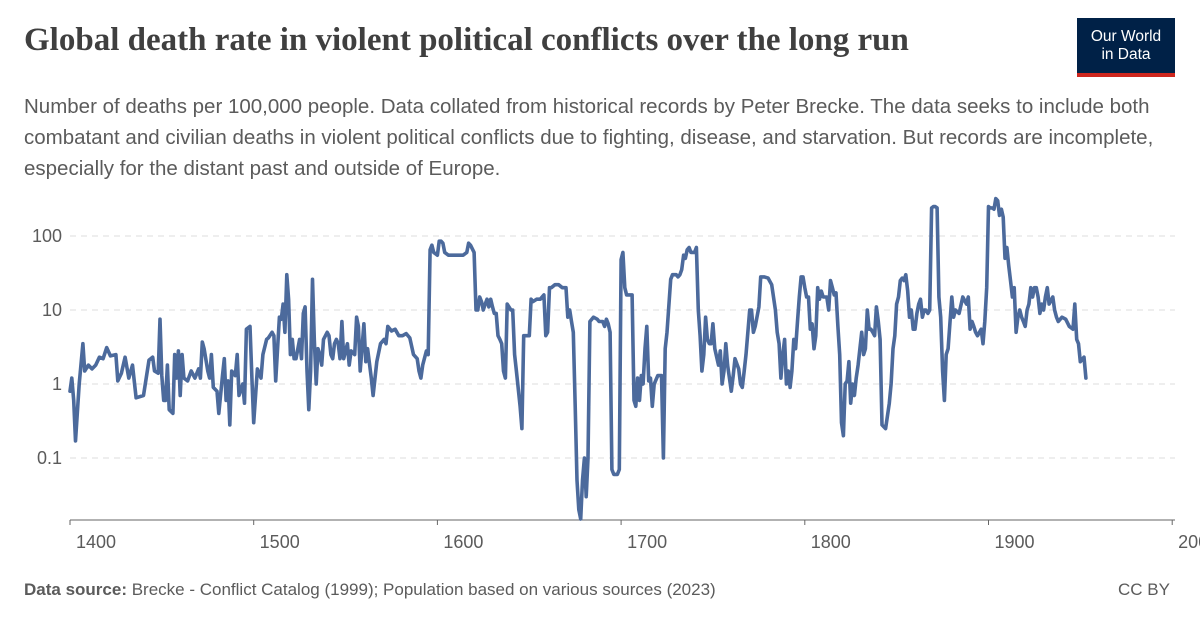  I want to click on owid-logo: Our World in Data, so click(1126, 47).